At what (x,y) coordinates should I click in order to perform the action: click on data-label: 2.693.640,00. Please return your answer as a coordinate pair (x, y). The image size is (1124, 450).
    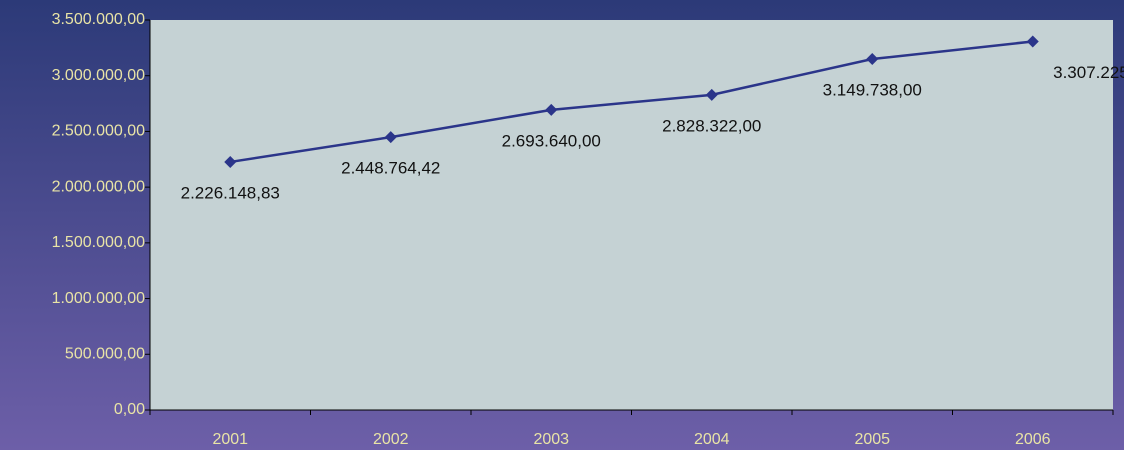
    Looking at the image, I should click on (551, 140).